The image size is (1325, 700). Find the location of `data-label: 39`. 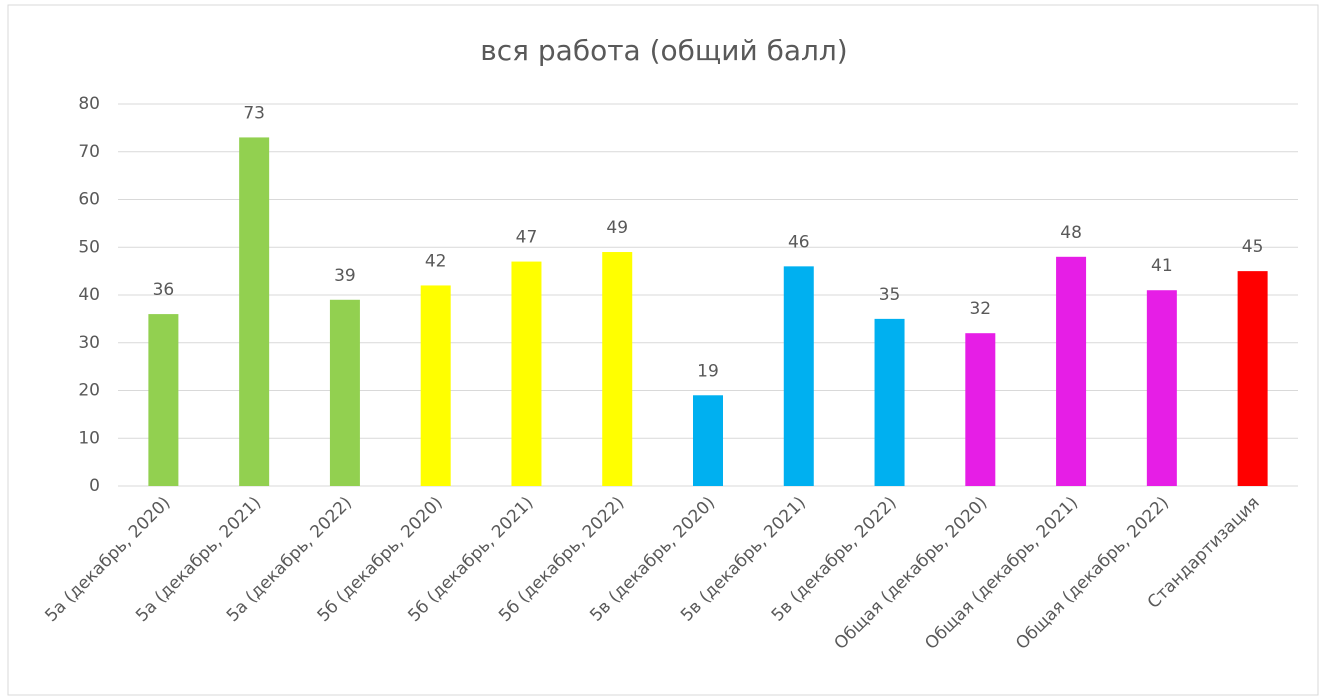

data-label: 39 is located at coordinates (345, 276).